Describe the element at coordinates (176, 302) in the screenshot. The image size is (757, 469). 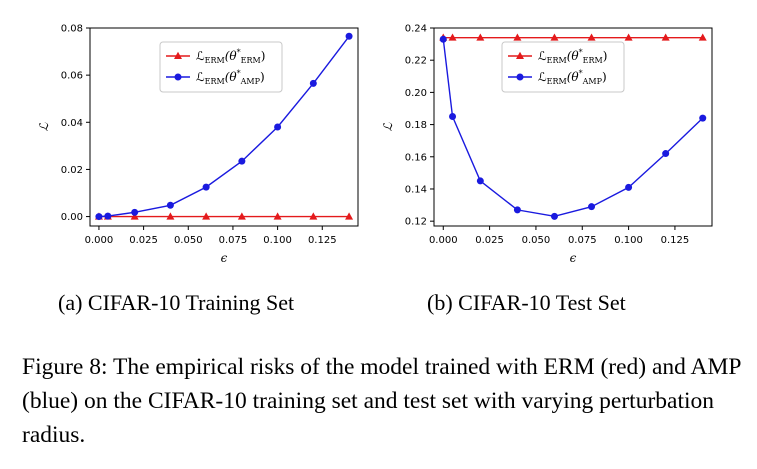
I see `subcaption-training-set: (a) CIFAR-10 Training Set` at that location.